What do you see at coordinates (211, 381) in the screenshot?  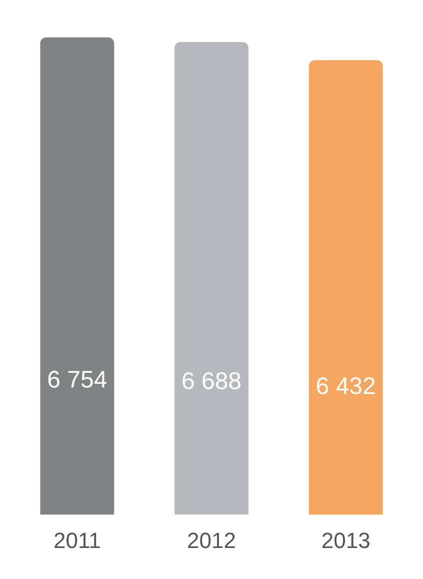 I see `data-label: 6 688` at bounding box center [211, 381].